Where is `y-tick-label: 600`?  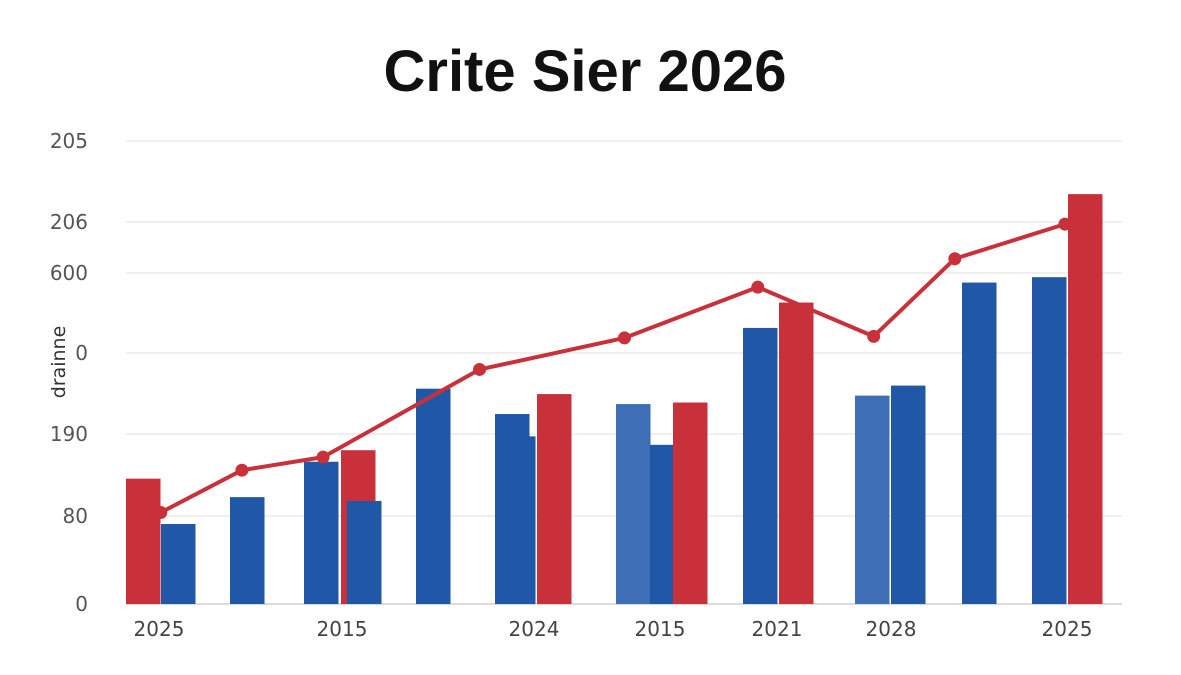
y-tick-label: 600 is located at coordinates (69, 273).